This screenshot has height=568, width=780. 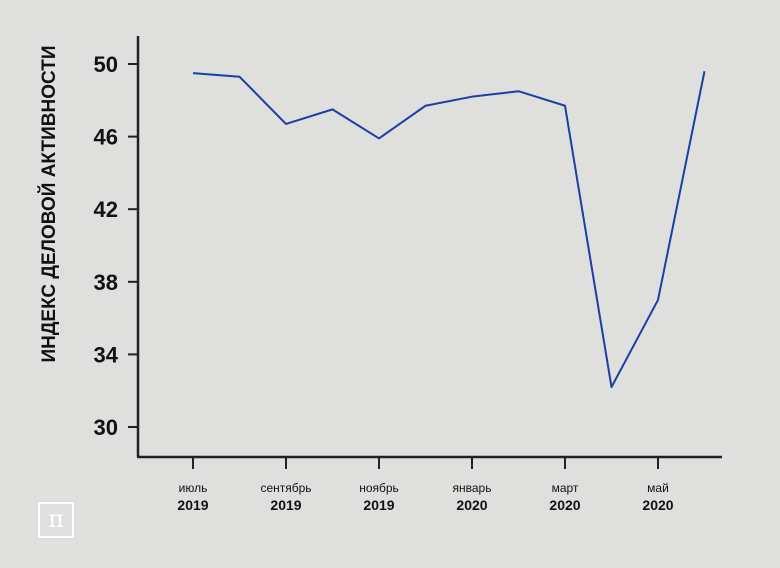 I want to click on y-ticks: 30 34 38 42 46 50, so click(x=116, y=246).